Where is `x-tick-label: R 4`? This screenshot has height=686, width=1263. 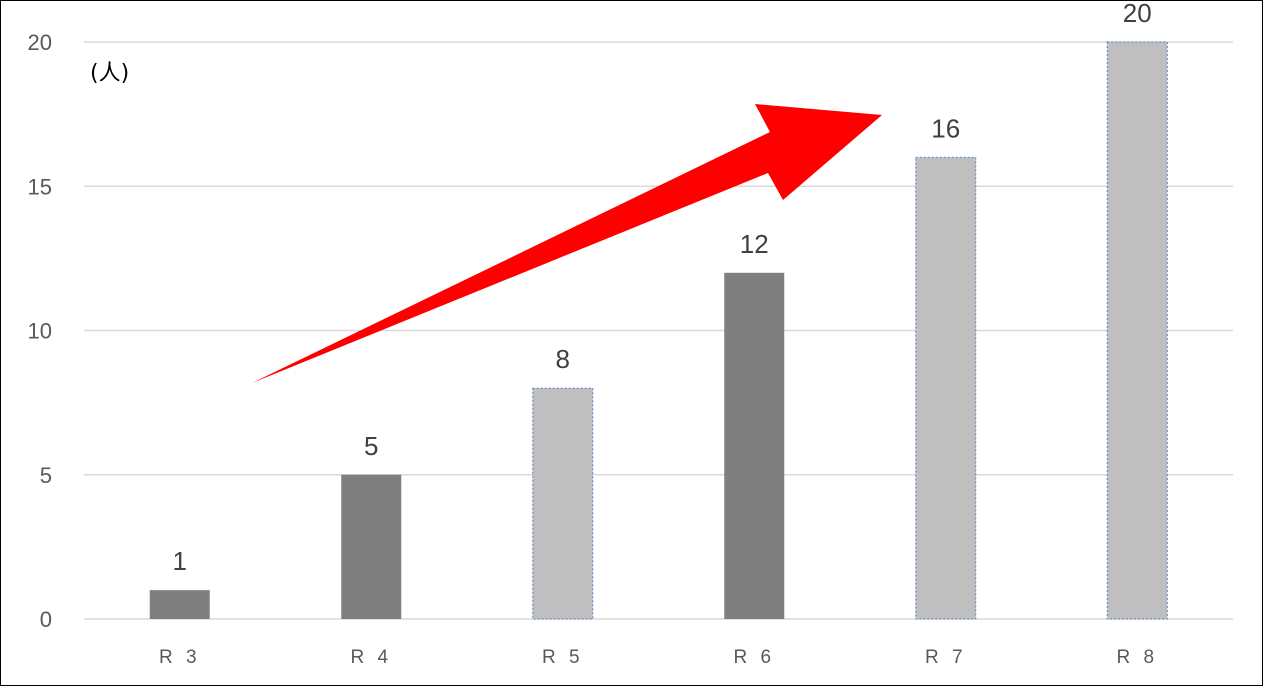
x-tick-label: R 4 is located at coordinates (371, 657).